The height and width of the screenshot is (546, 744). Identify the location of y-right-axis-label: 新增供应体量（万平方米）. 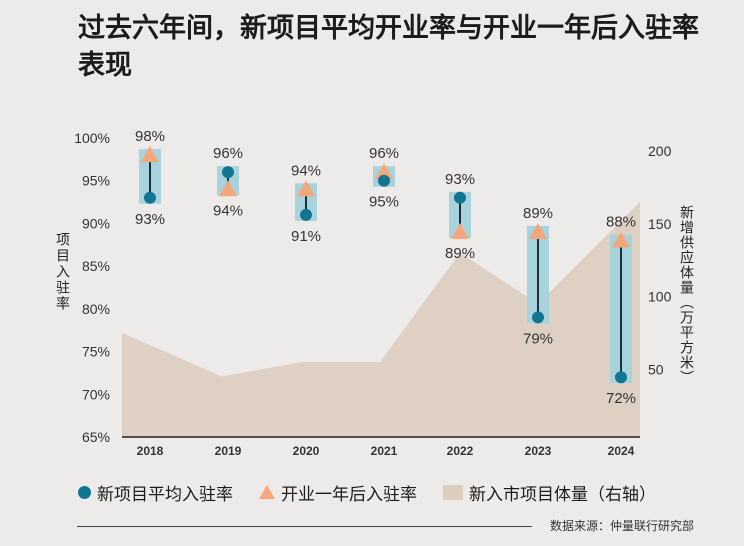
(686, 295).